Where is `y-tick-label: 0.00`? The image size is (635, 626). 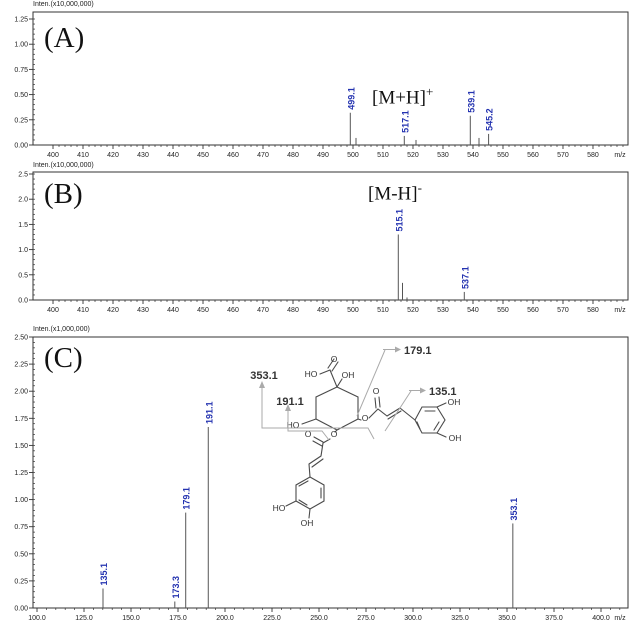 y-tick-label: 0.00 is located at coordinates (21, 609).